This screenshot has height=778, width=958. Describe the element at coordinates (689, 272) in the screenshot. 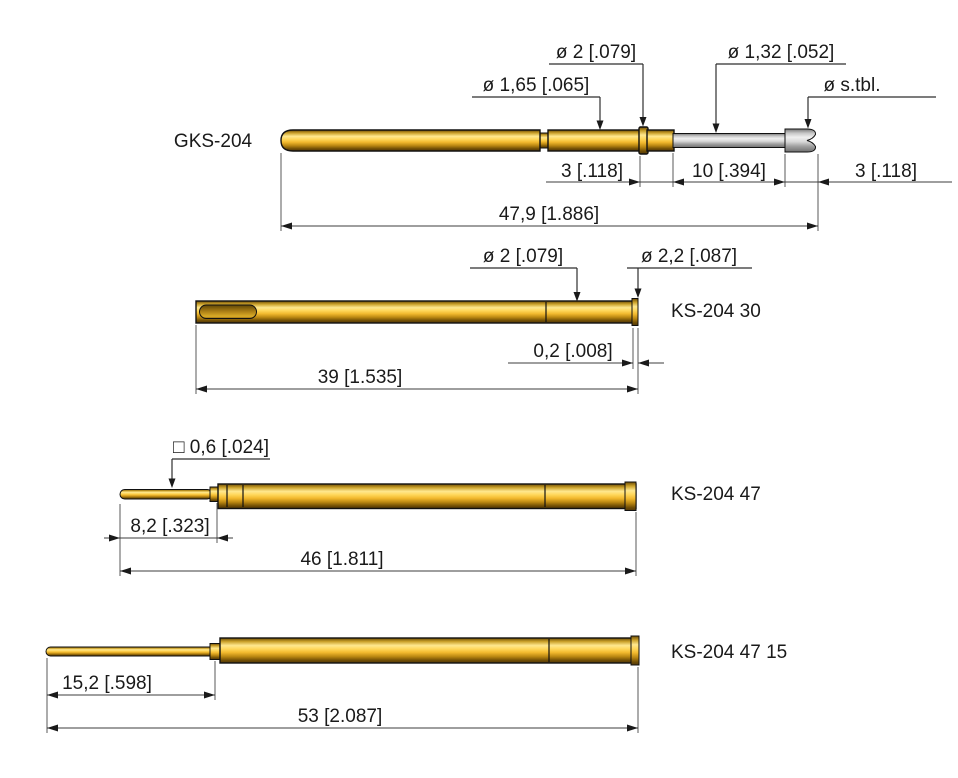

I see `callout-dia-22: ø 2,2 [.087]` at that location.